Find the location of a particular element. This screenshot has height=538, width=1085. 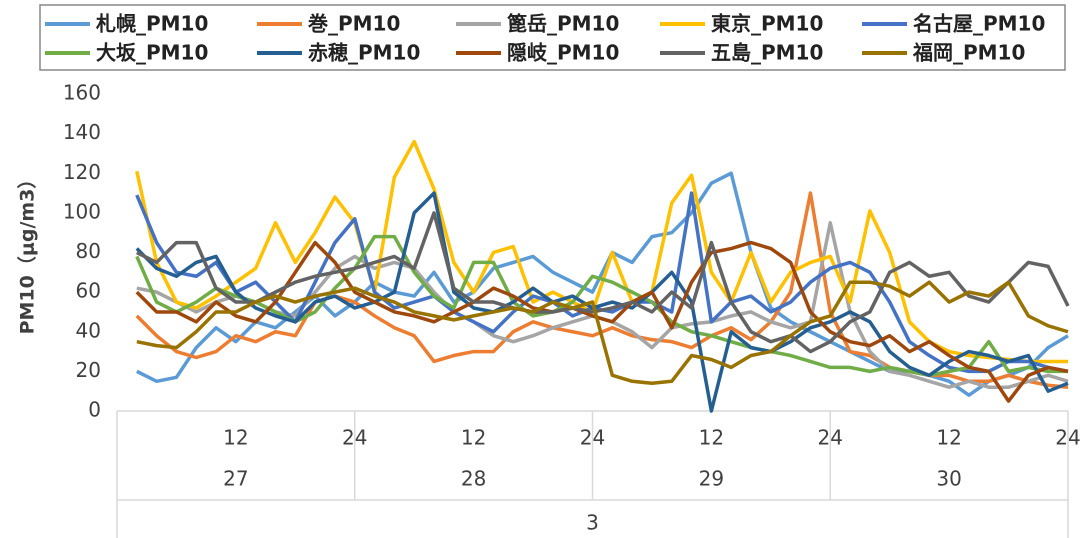

y-tick-label: 120 is located at coordinates (82, 172).